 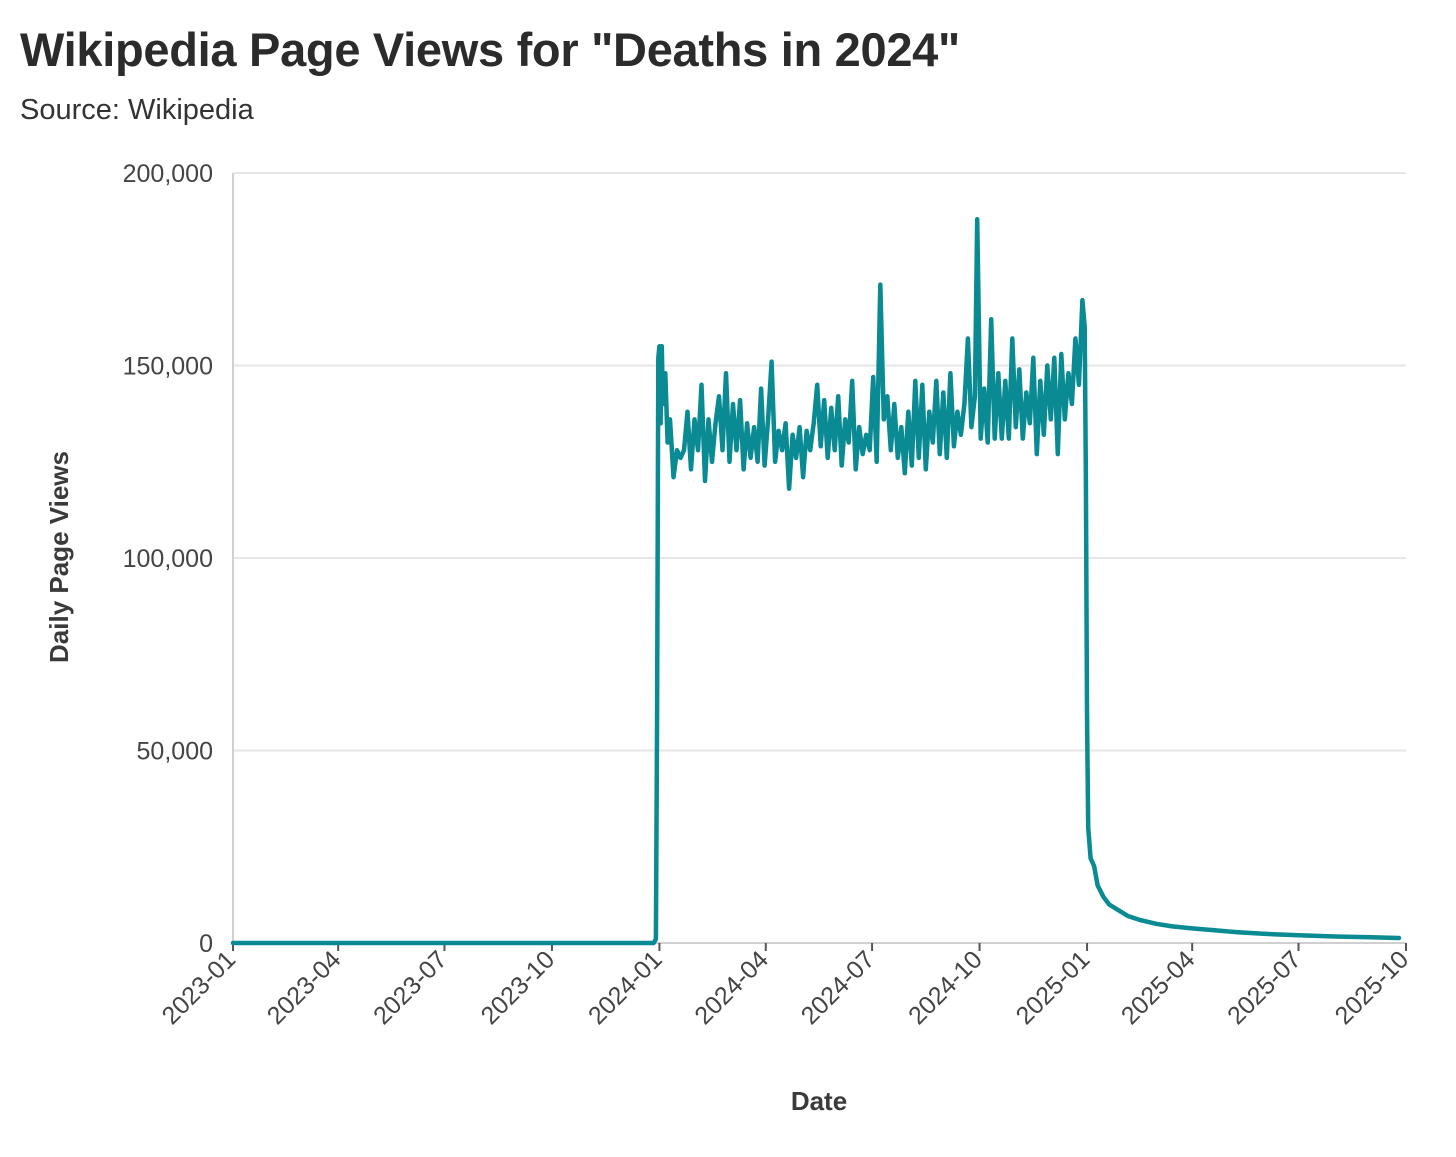 I want to click on x-tick-label: 2023-07, so click(x=410, y=987).